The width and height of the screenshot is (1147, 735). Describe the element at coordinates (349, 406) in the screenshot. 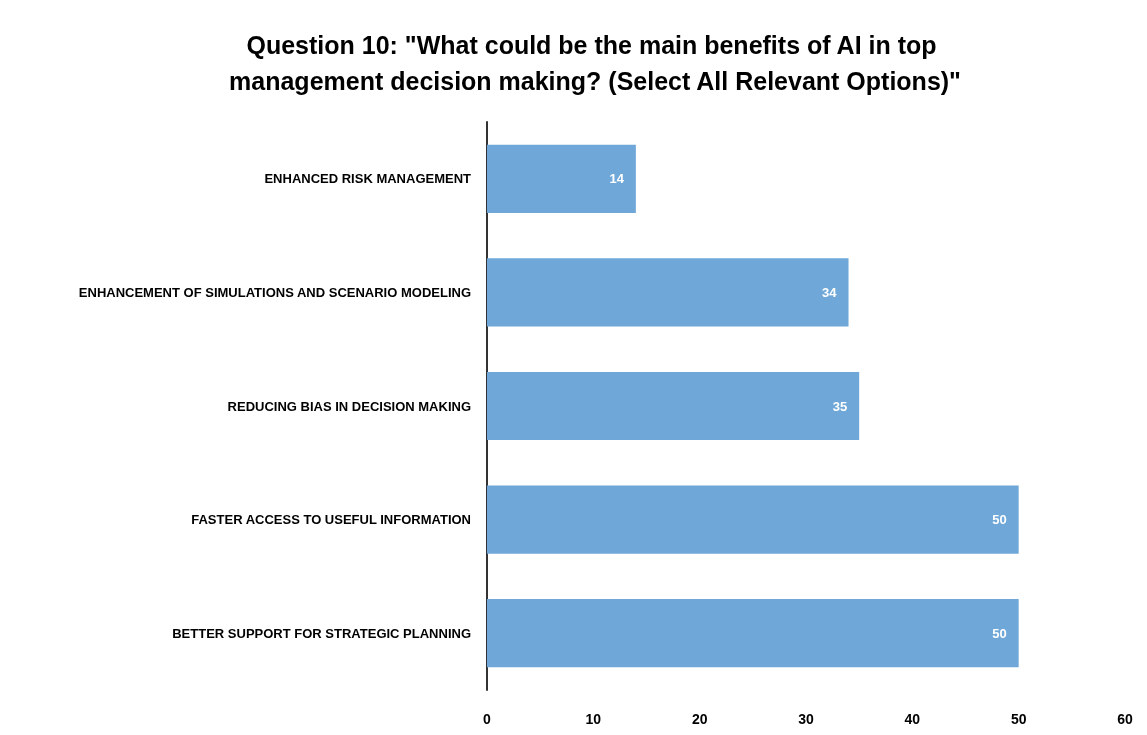

I see `y-tick-label: REDUCING BIAS IN DECISION MAKING` at that location.